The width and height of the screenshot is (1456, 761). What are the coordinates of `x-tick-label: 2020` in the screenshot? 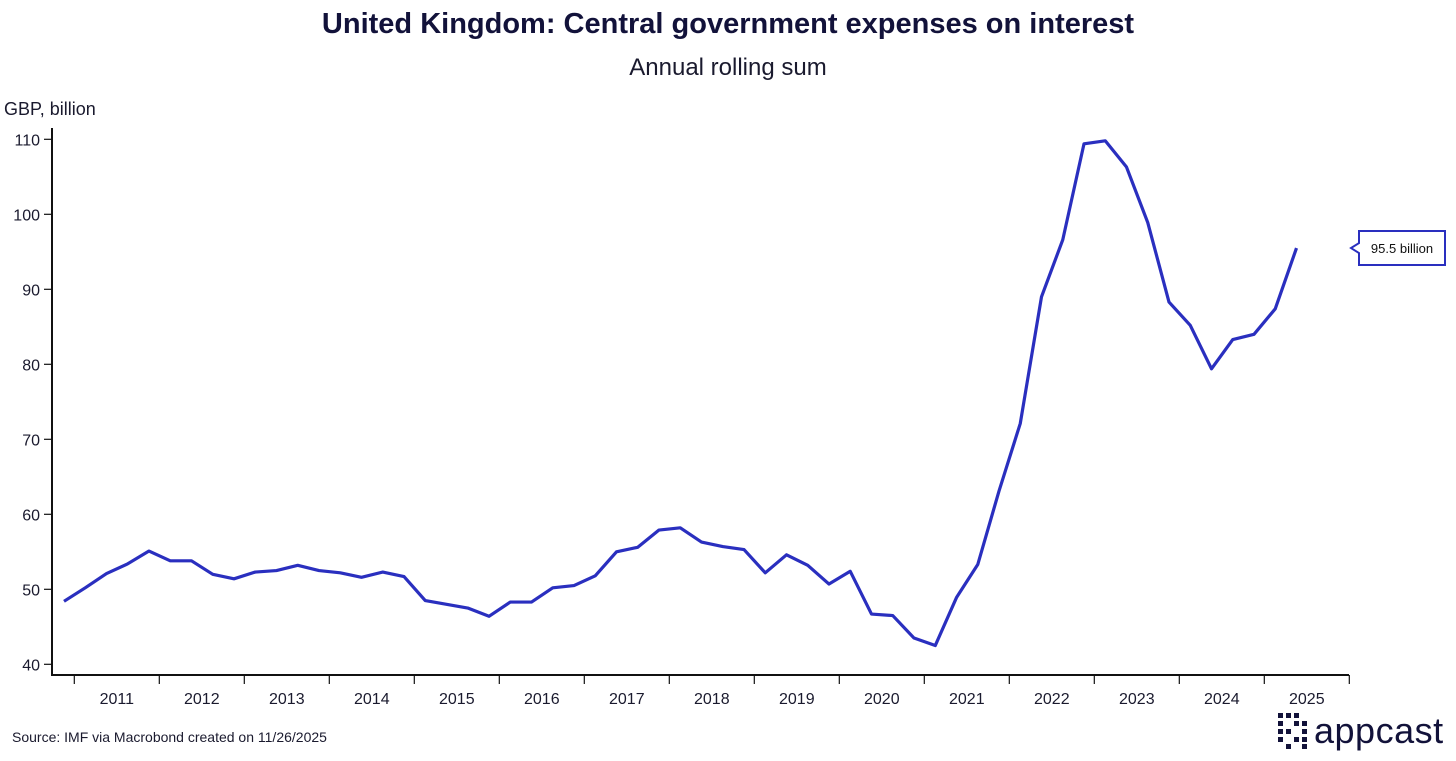 It's located at (882, 699).